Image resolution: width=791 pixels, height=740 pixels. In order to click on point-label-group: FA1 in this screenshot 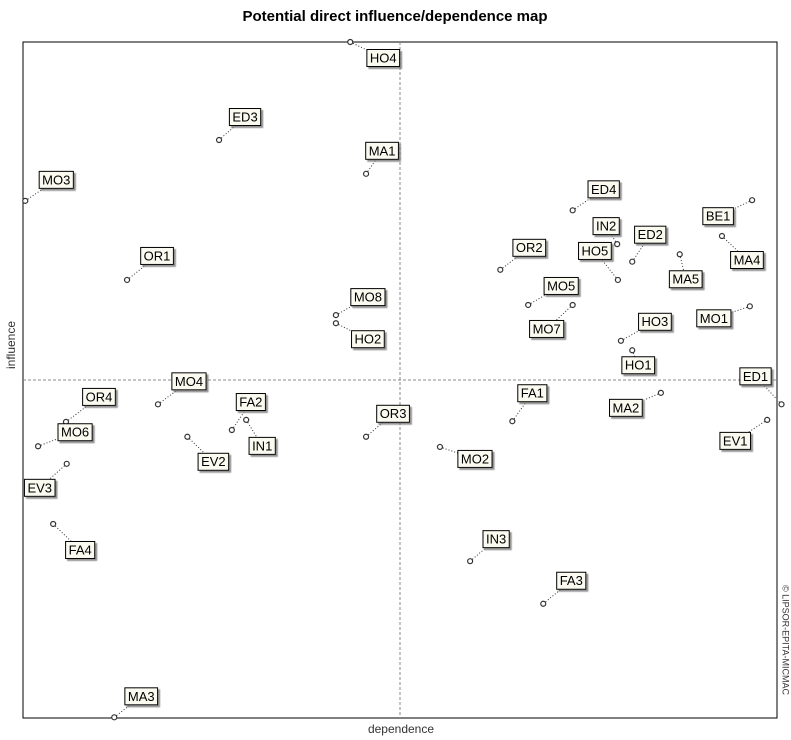, I will do `click(532, 393)`.